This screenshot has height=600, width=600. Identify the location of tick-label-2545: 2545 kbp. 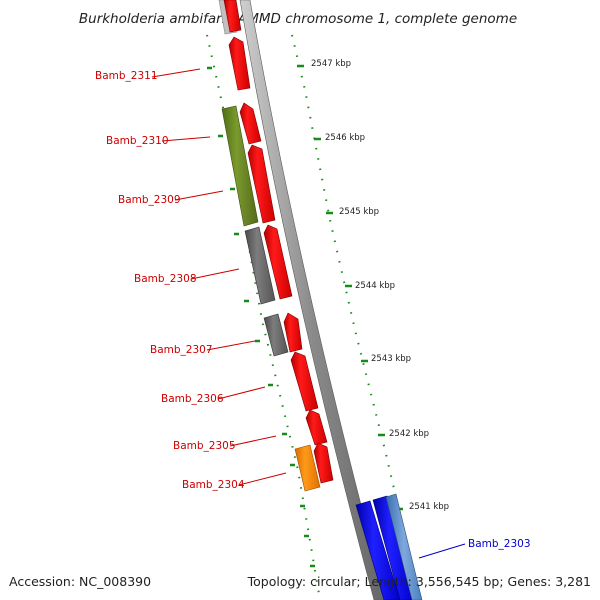
(359, 212).